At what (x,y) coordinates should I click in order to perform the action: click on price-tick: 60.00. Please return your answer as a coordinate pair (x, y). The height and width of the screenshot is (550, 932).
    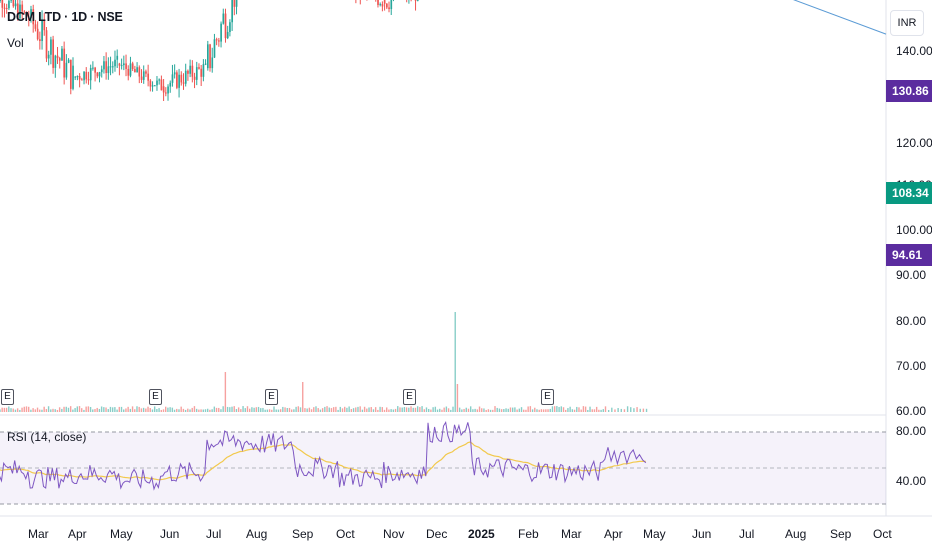
    Looking at the image, I should click on (911, 411).